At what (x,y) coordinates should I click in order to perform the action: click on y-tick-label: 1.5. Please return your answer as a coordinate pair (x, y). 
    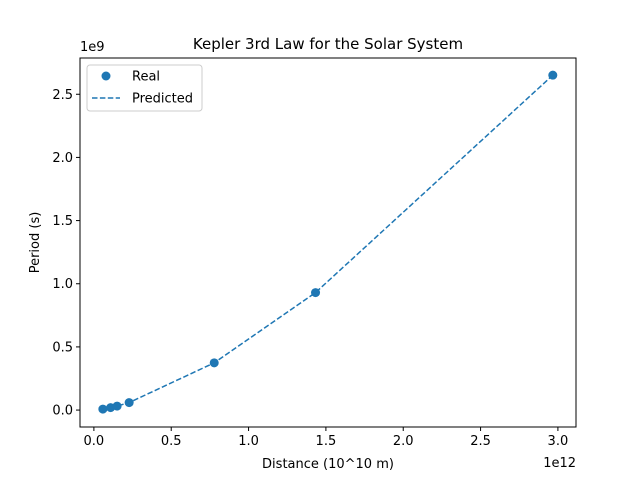
    Looking at the image, I should click on (62, 221).